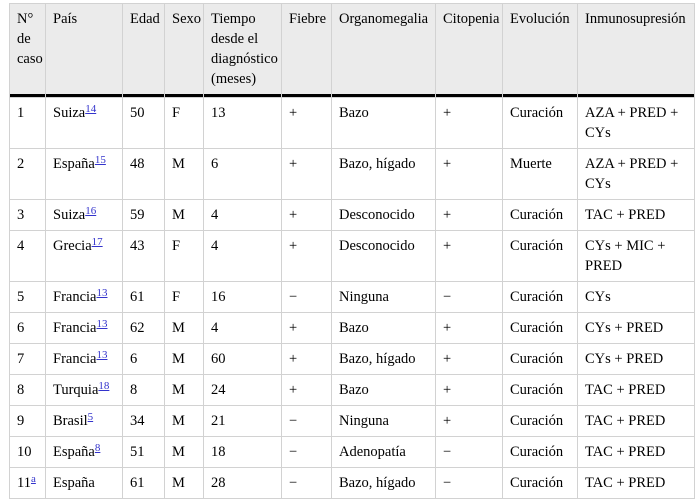 The height and width of the screenshot is (499, 696). Describe the element at coordinates (24, 483) in the screenshot. I see `cell-text: 11` at that location.